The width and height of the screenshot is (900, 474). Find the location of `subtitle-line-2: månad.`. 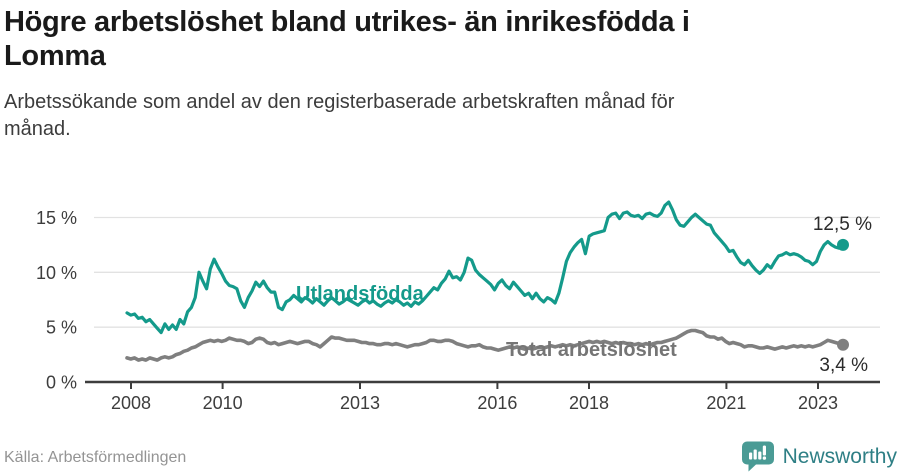

subtitle-line-2: månad. is located at coordinates (37, 129).